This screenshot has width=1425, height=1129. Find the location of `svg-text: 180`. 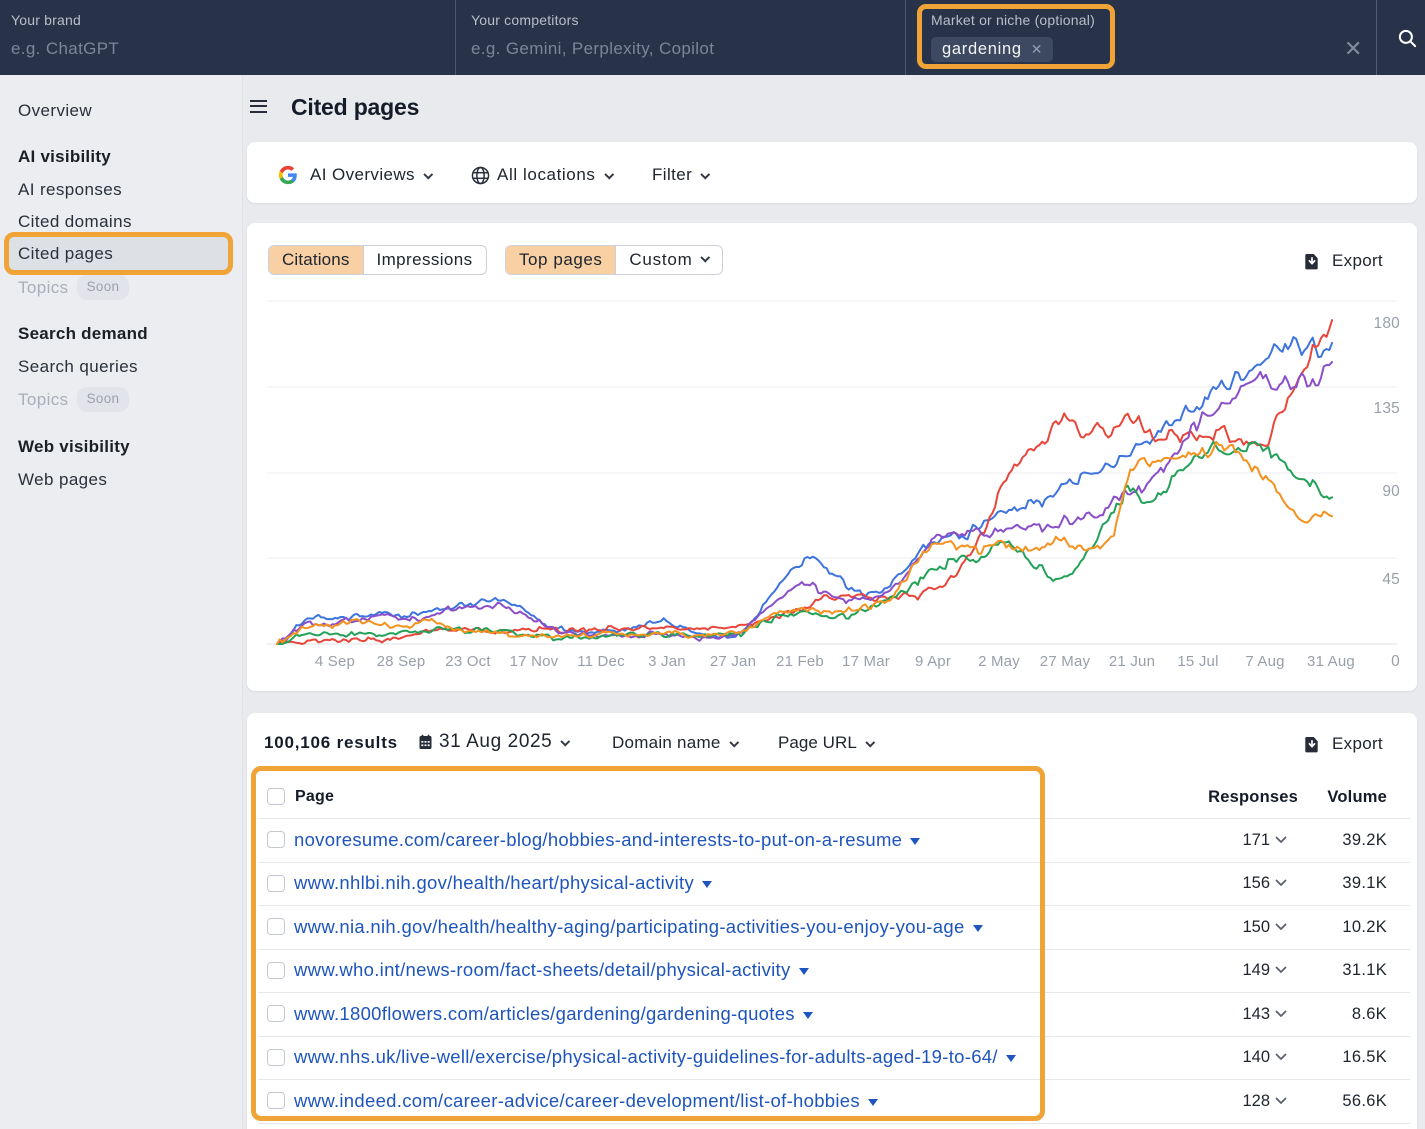

svg-text: 180 is located at coordinates (1387, 323).